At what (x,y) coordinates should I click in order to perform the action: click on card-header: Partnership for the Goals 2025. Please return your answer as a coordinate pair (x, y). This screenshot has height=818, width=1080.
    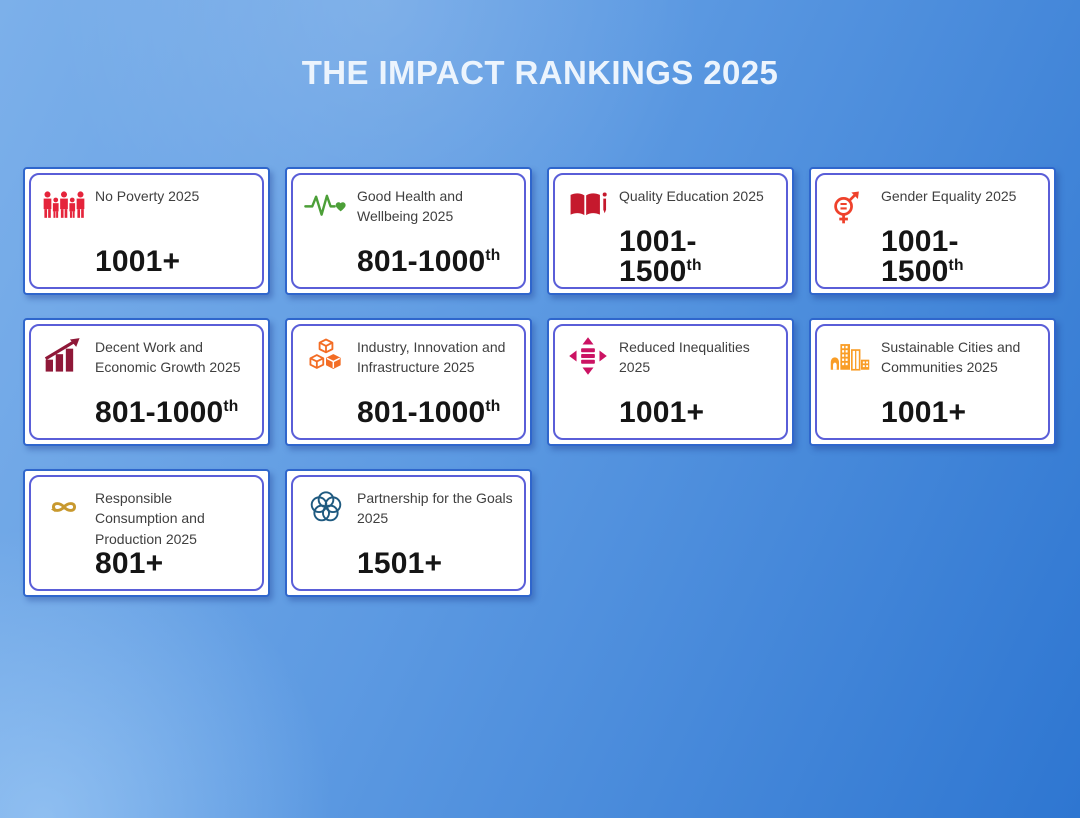
    Looking at the image, I should click on (410, 507).